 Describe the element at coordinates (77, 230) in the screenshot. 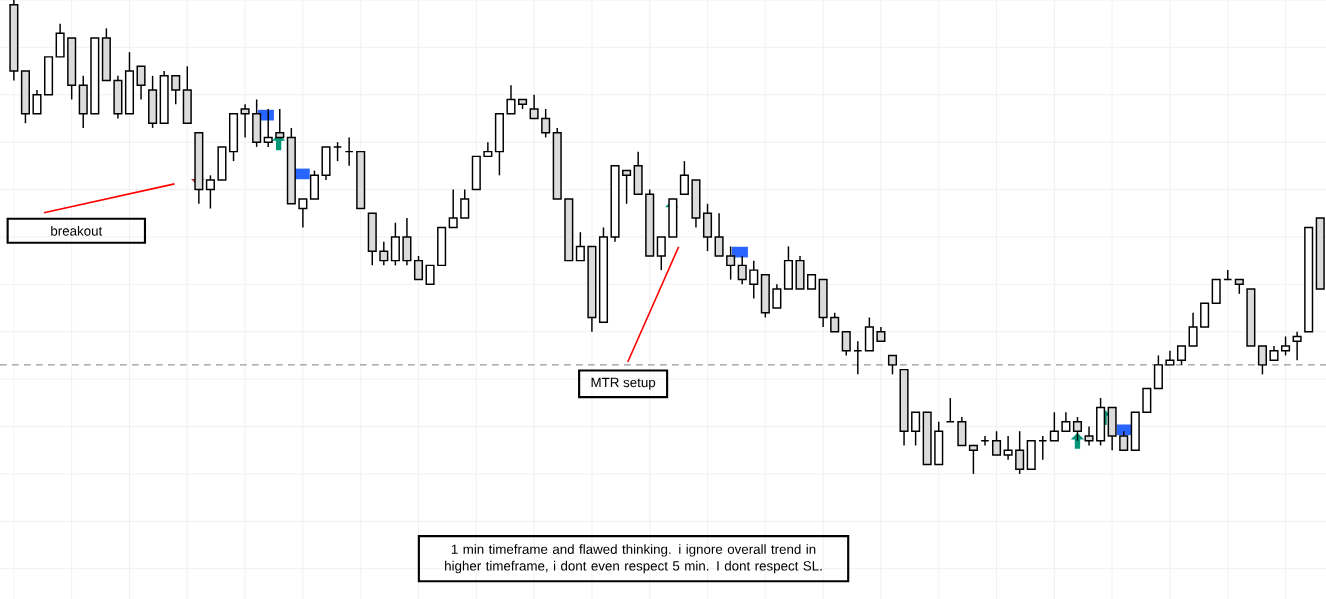

I see `annotation: breakout` at that location.